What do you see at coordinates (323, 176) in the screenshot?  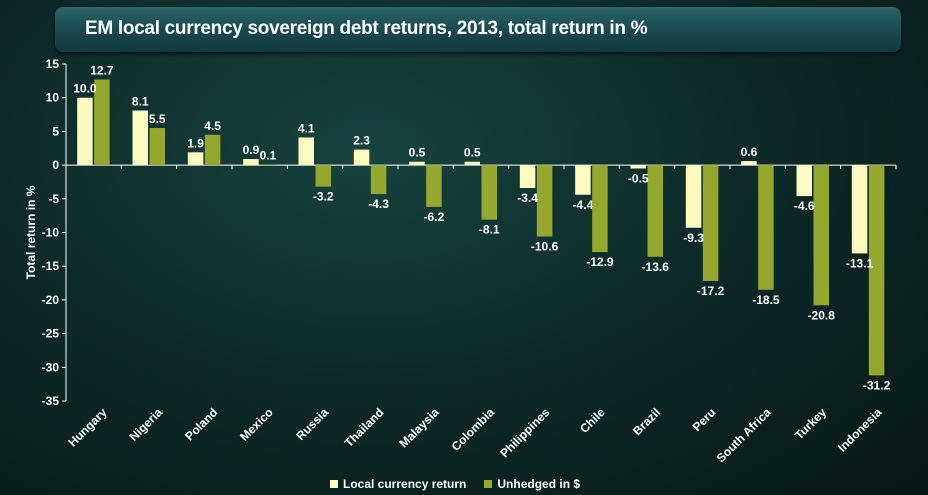 I see `bar-unhedged-russia` at bounding box center [323, 176].